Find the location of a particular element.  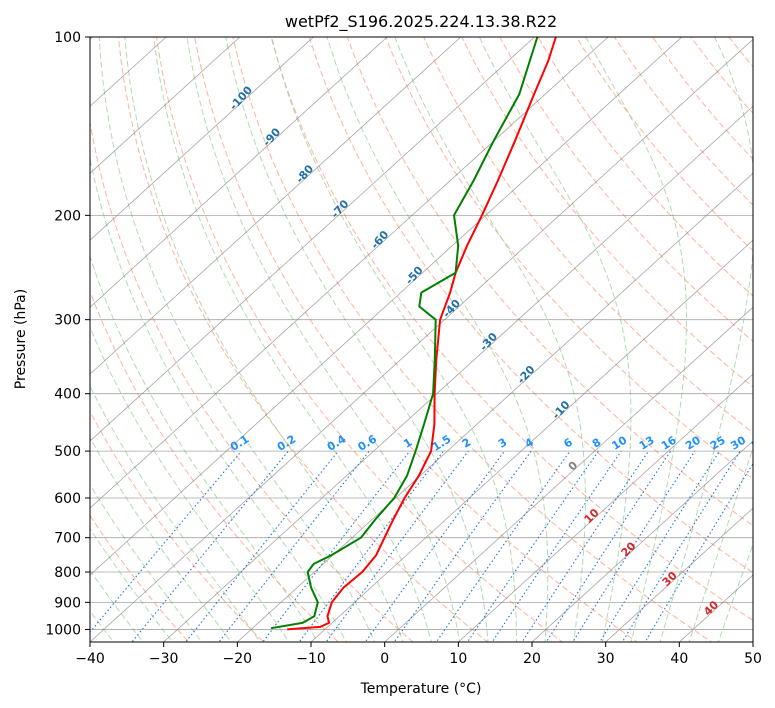

x-tick-label: −10 is located at coordinates (311, 659).